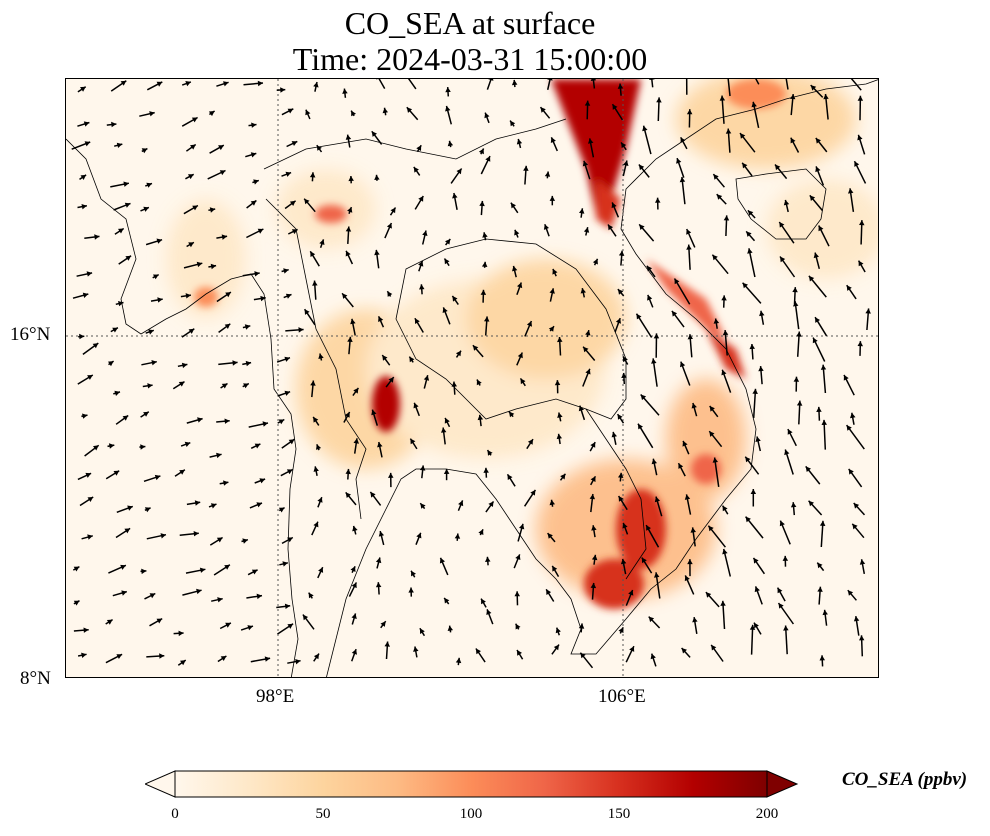 The image size is (990, 836). What do you see at coordinates (323, 814) in the screenshot?
I see `colorbar-tick-50: 50` at bounding box center [323, 814].